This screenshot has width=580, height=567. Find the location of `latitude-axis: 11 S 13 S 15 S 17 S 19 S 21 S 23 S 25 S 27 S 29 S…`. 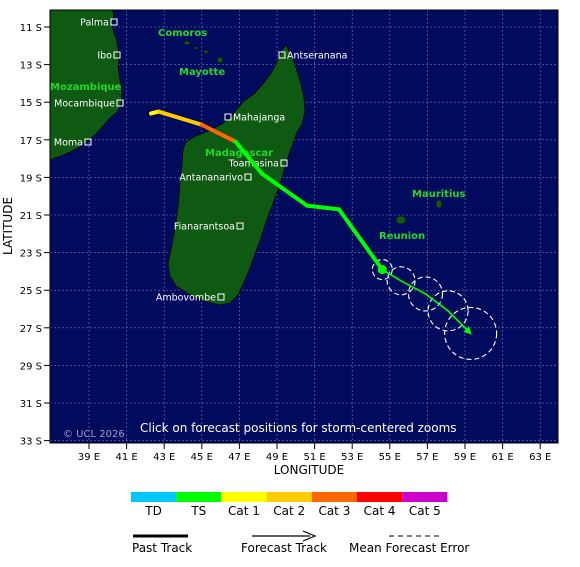

latitude-axis: 11 S 13 S 15 S 17 S 19 S 21 S 23 S 25 S 27 S 29 S… is located at coordinates (35, 235).